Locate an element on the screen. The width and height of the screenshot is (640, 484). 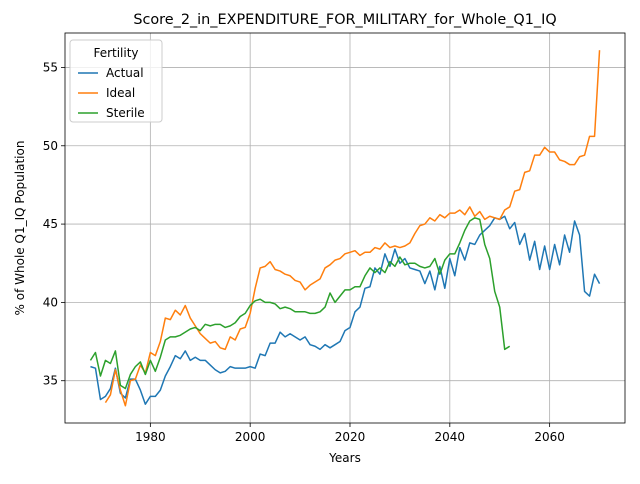
legend-label: Actual is located at coordinates (125, 73).